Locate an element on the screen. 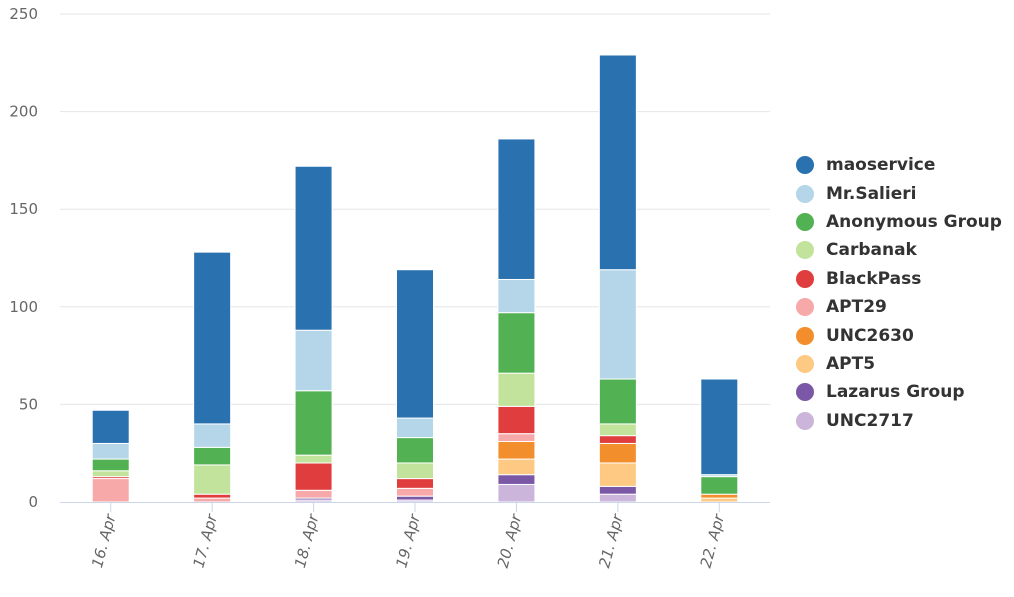 The width and height of the screenshot is (1014, 597). legend-label: UNC2717 is located at coordinates (870, 420).